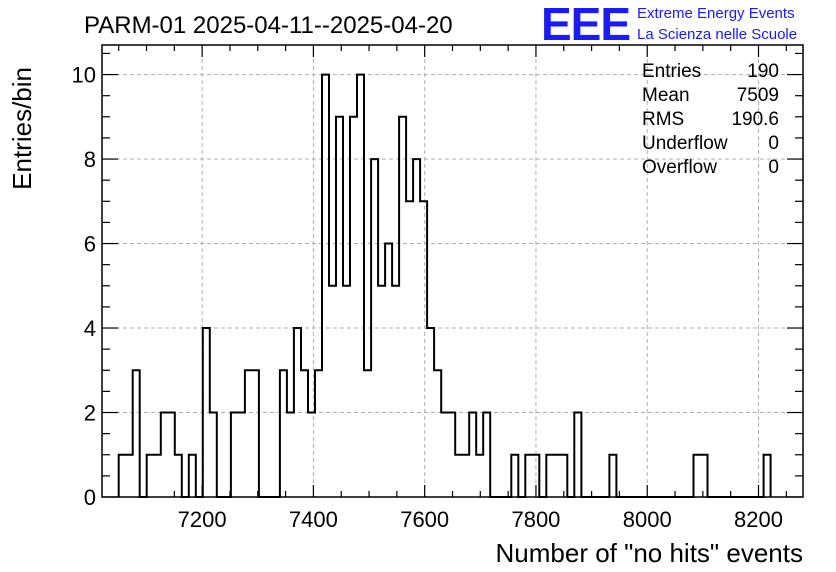 Image resolution: width=836 pixels, height=572 pixels. Describe the element at coordinates (424, 519) in the screenshot. I see `x-tick-label: 7600` at that location.